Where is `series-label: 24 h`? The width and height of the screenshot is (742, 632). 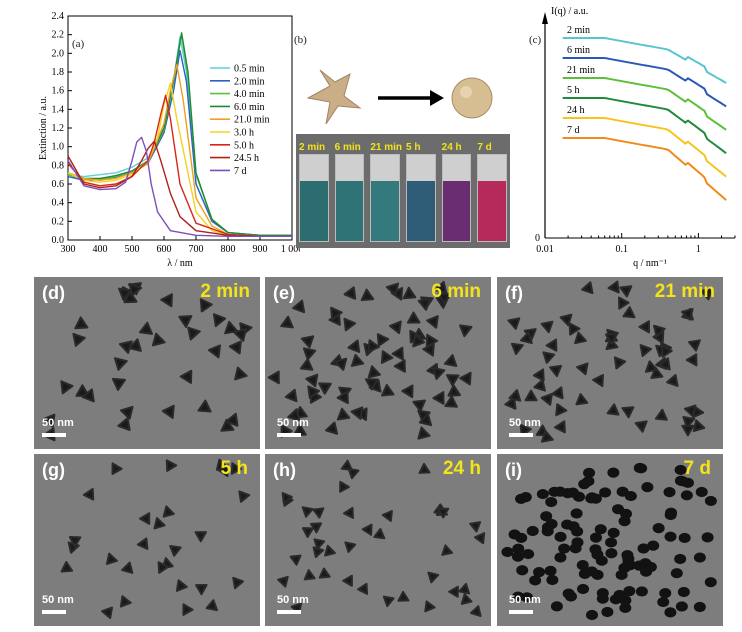 series-label: 24 h is located at coordinates (576, 110).